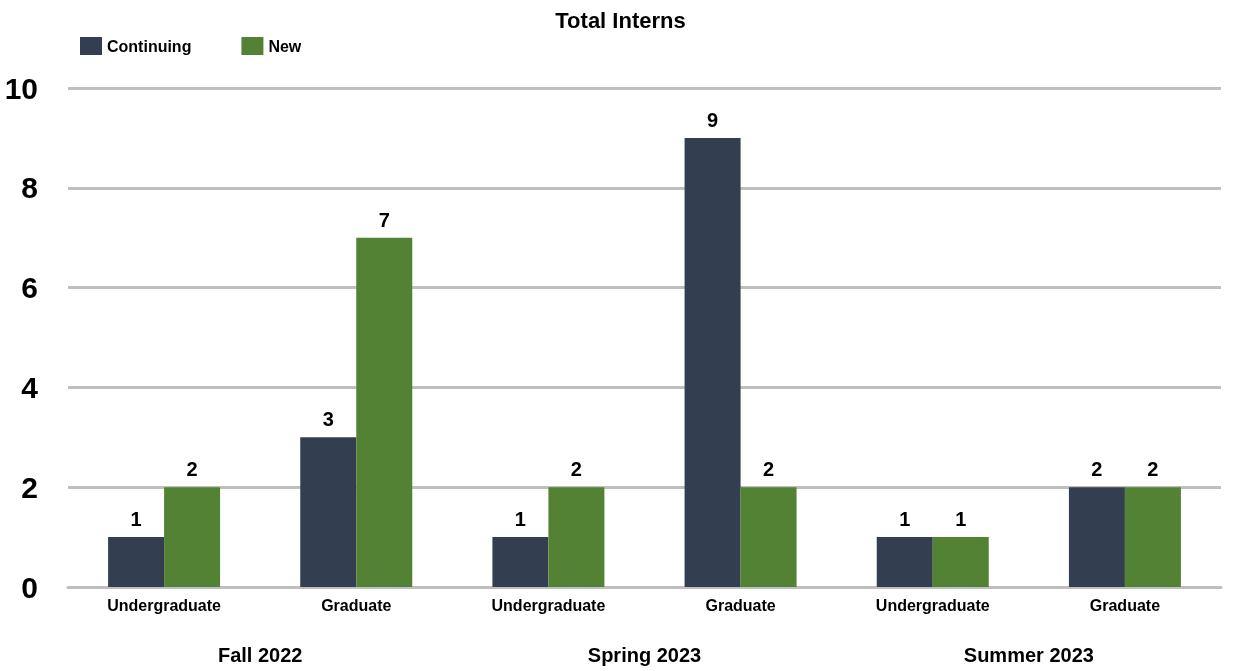  I want to click on data-label: 9, so click(713, 119).